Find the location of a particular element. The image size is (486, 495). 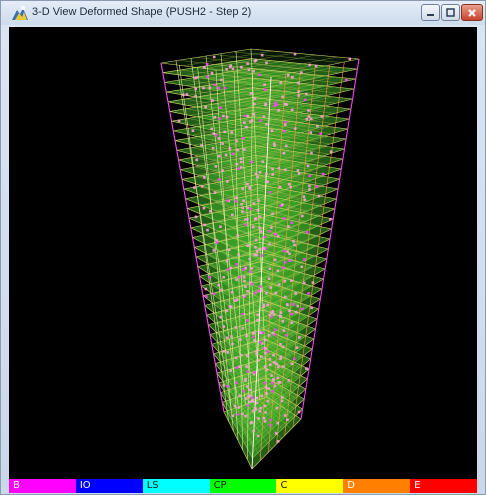

legend-item-io: IO is located at coordinates (109, 486).